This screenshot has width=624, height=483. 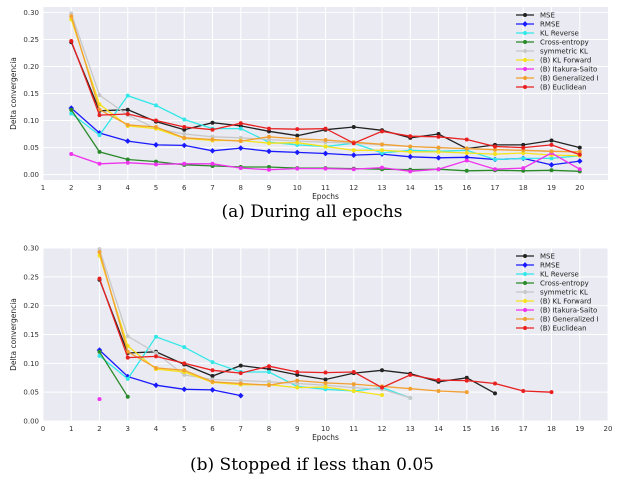 I want to click on x-tick-label: 13, so click(x=410, y=429).